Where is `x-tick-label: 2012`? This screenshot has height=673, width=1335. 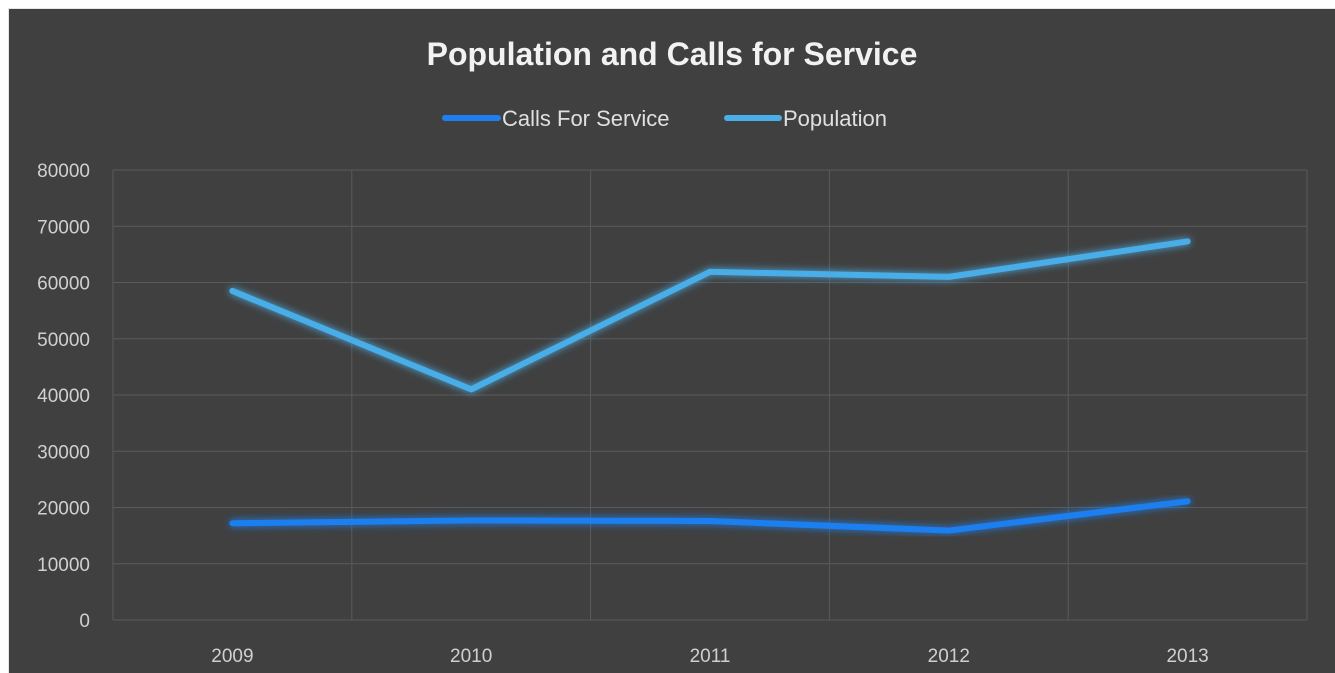 x-tick-label: 2012 is located at coordinates (949, 656).